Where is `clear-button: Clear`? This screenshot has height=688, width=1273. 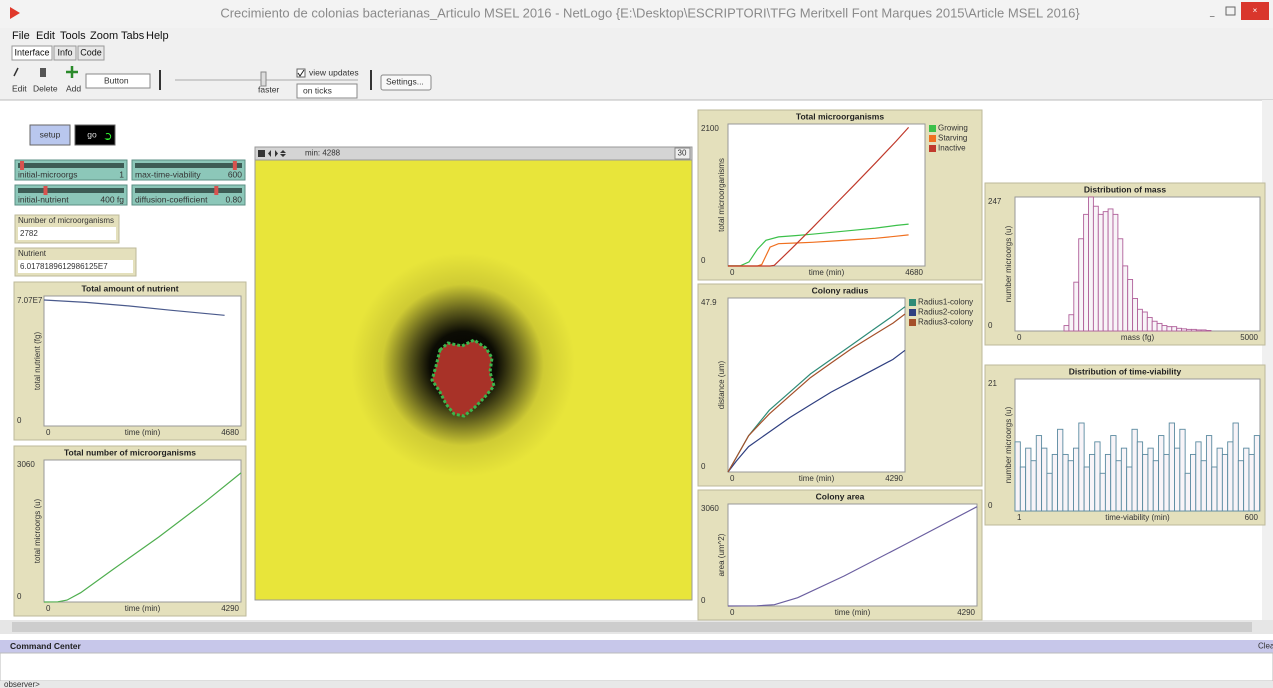 clear-button: Clear is located at coordinates (1265, 646).